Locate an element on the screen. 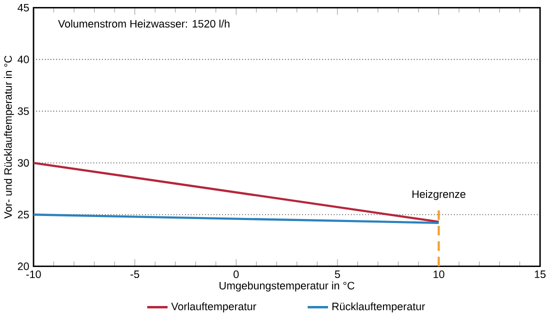  y-tick-label: 25 is located at coordinates (23, 214).